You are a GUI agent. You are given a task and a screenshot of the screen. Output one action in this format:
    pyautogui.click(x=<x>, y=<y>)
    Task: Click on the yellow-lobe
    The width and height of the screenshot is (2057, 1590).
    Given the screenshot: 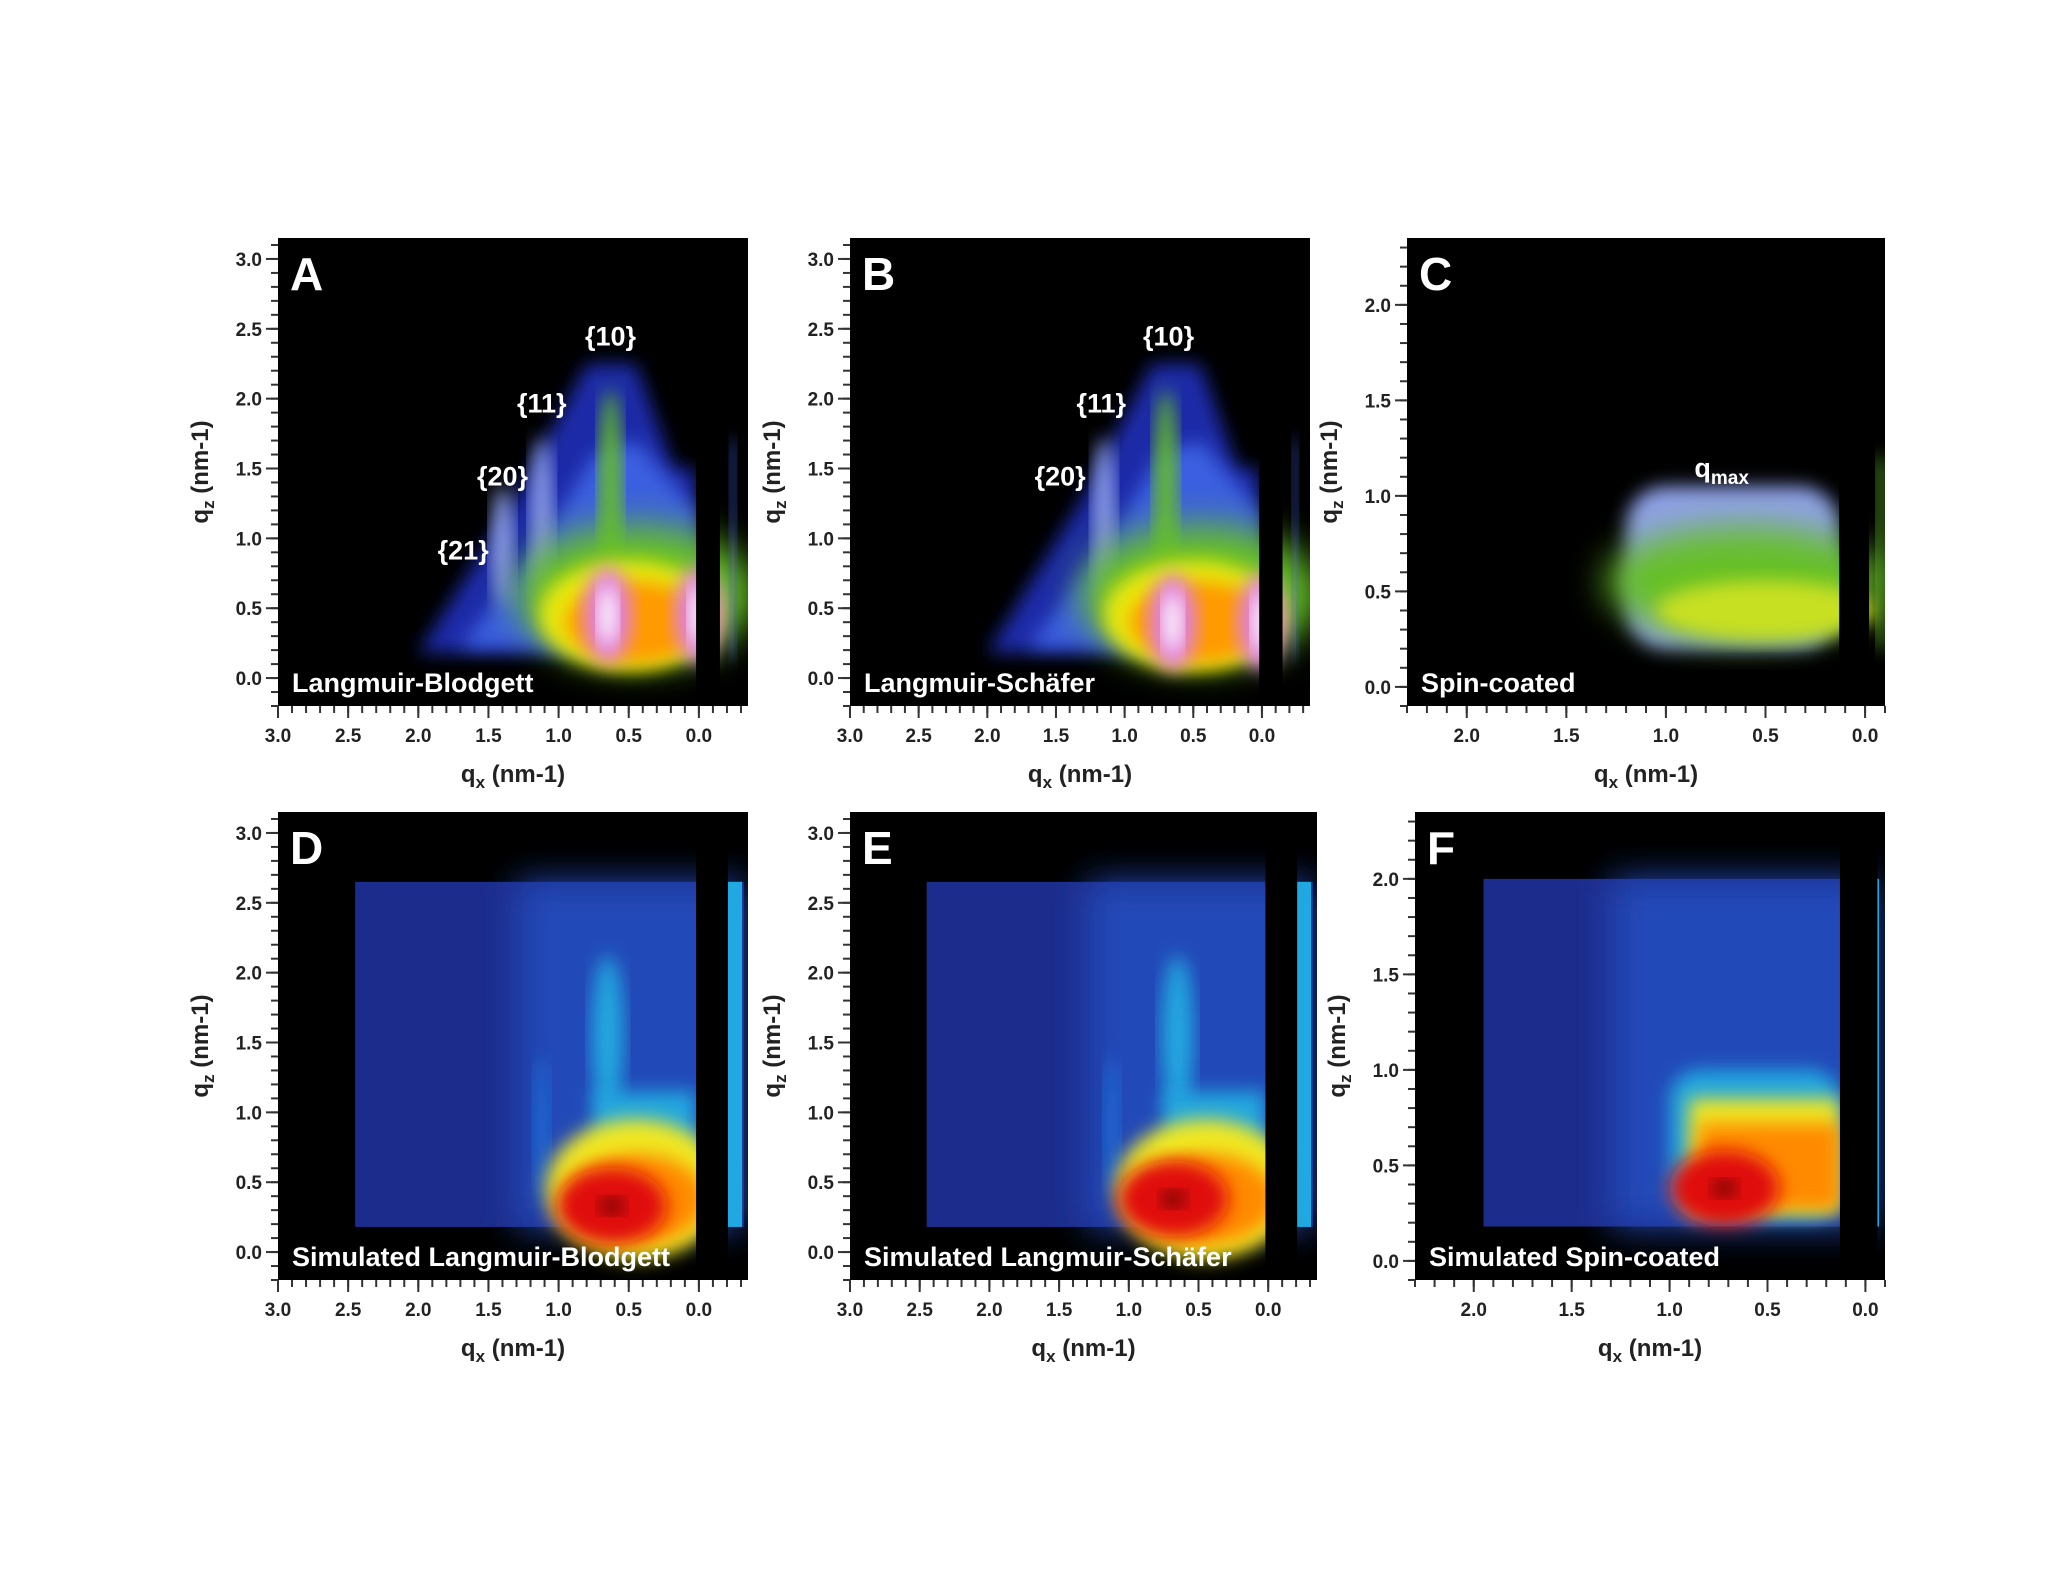 What is the action you would take?
    pyautogui.click(x=1765, y=610)
    